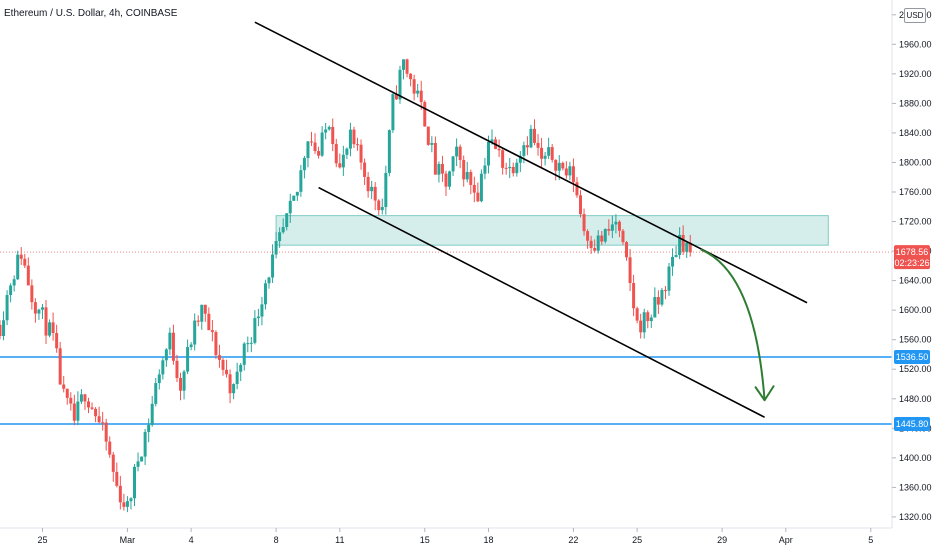  What do you see at coordinates (722, 540) in the screenshot?
I see `time-tick-label: 29` at bounding box center [722, 540].